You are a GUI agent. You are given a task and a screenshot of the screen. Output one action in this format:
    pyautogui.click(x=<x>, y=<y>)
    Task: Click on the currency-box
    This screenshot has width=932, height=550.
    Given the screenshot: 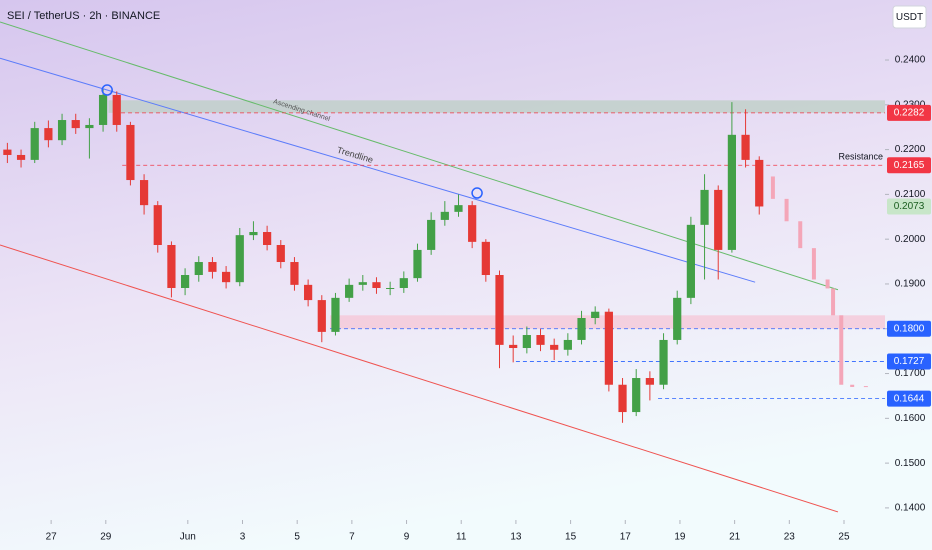 What is the action you would take?
    pyautogui.click(x=909, y=17)
    